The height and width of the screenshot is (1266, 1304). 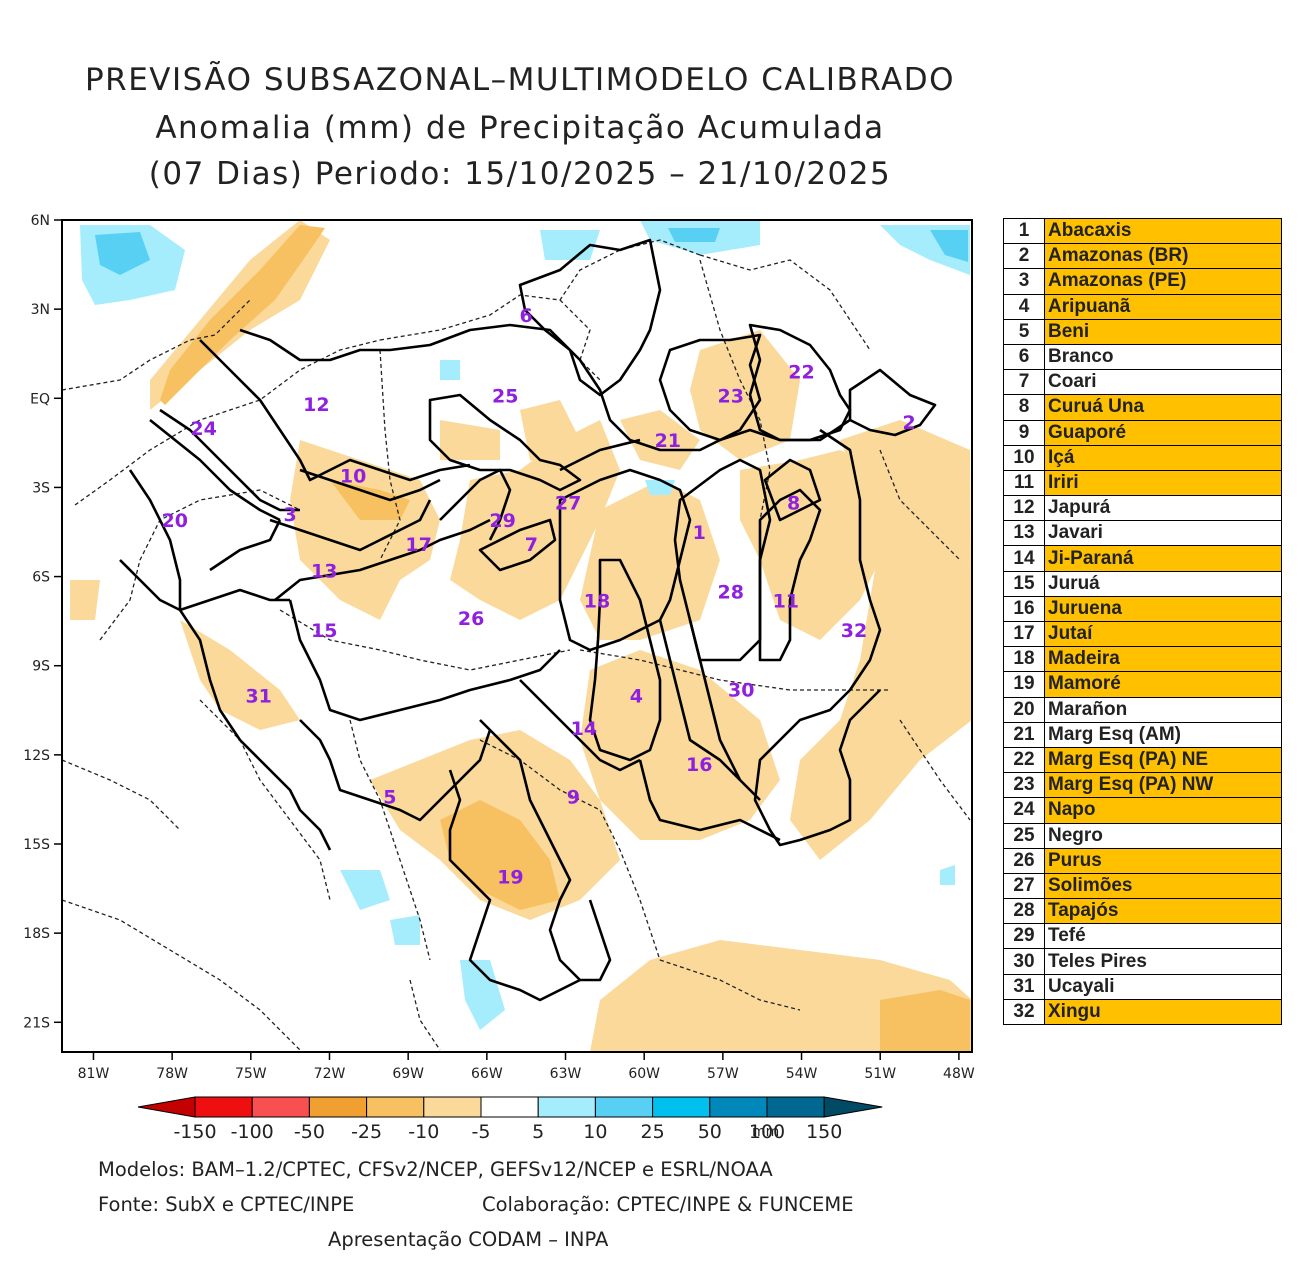 I want to click on legend-basin-name: Abacaxis, so click(x=1163, y=231).